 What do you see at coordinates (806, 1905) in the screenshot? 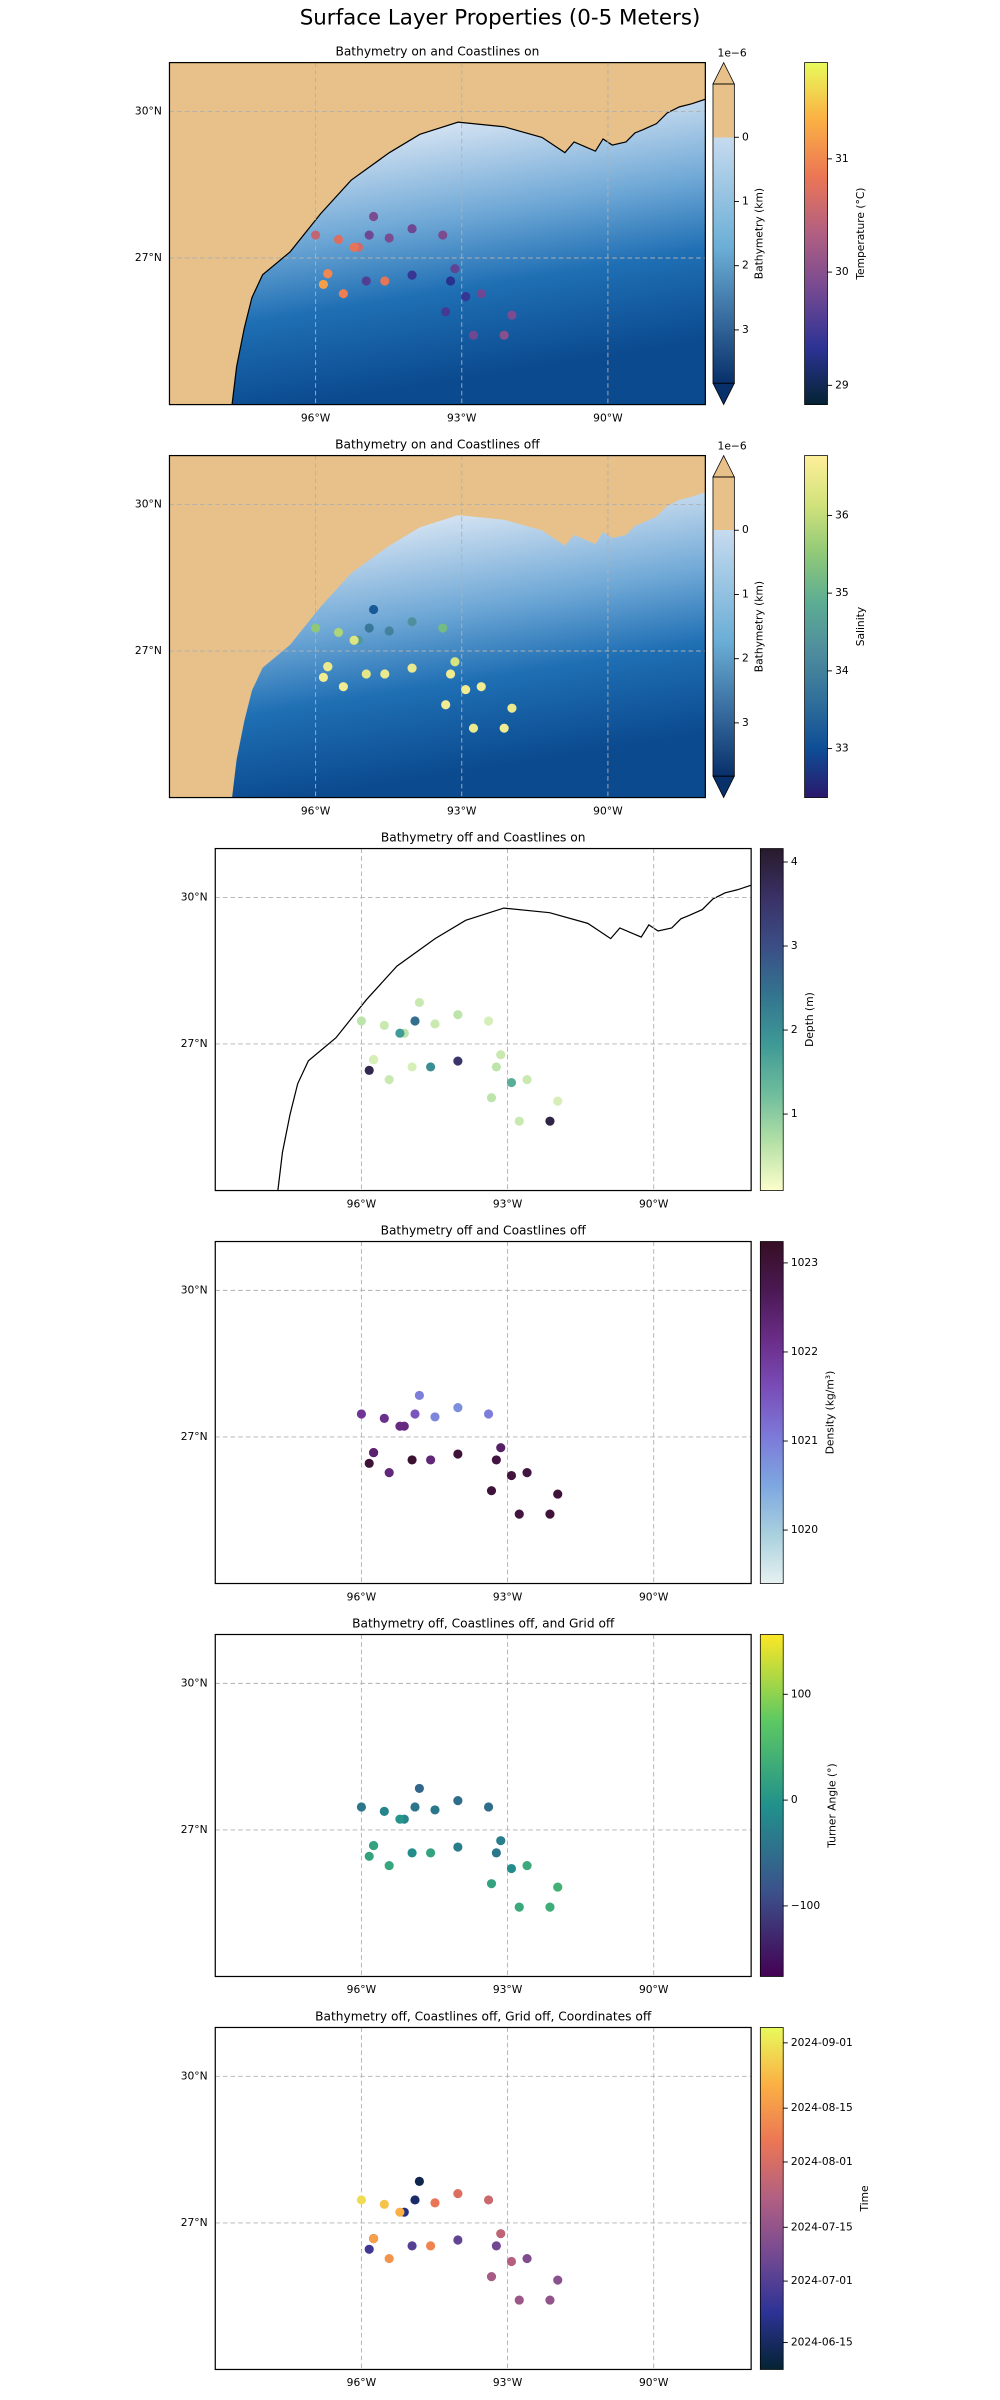
I see `colorbar-tick-label: −100` at bounding box center [806, 1905].